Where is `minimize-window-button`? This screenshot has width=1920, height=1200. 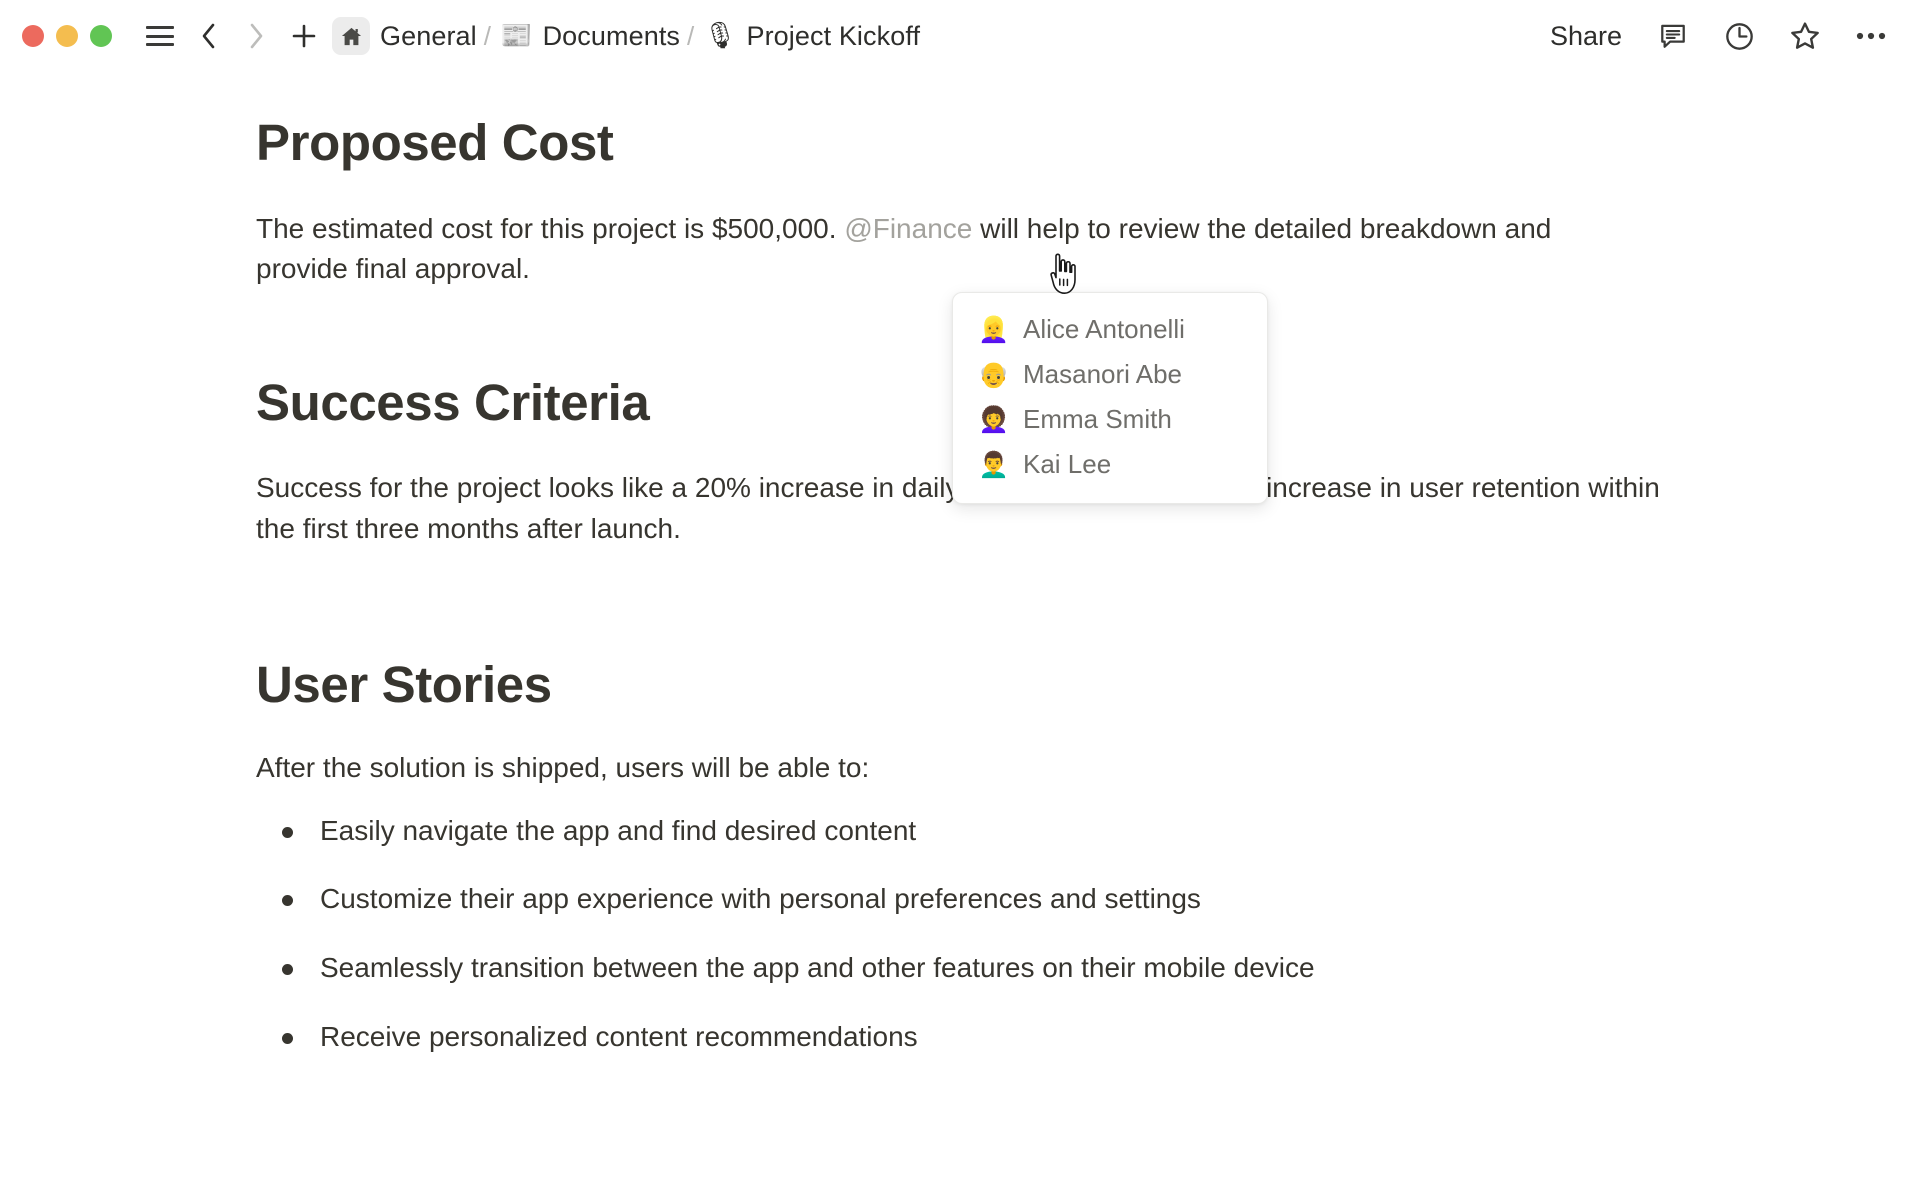
minimize-window-button is located at coordinates (67, 36).